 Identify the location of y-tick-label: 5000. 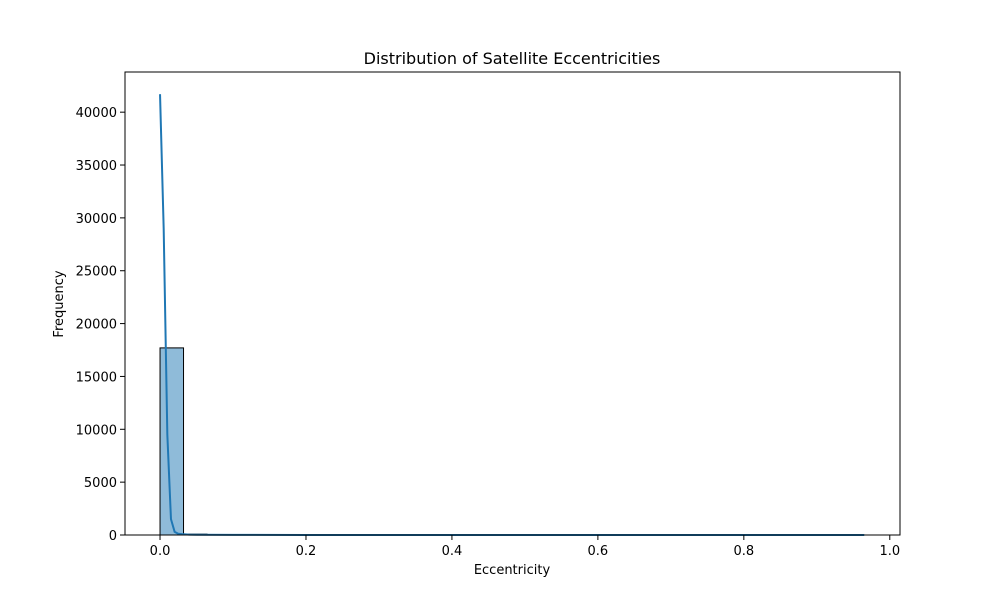
(100, 483).